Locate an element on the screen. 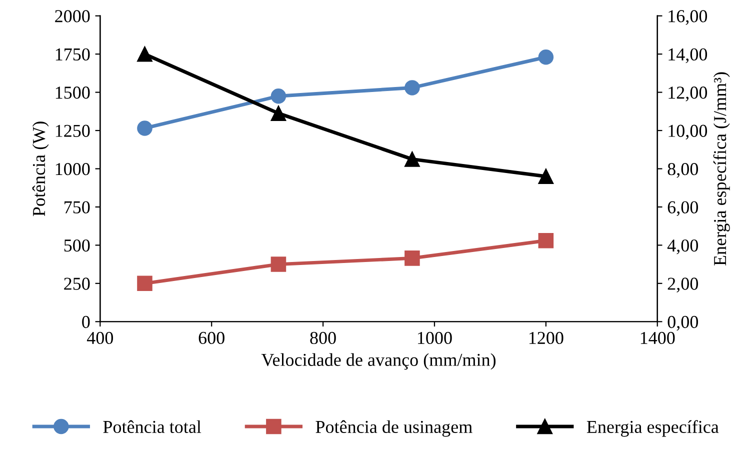 This screenshot has width=753, height=453. y-tick-label: 750 is located at coordinates (77, 207).